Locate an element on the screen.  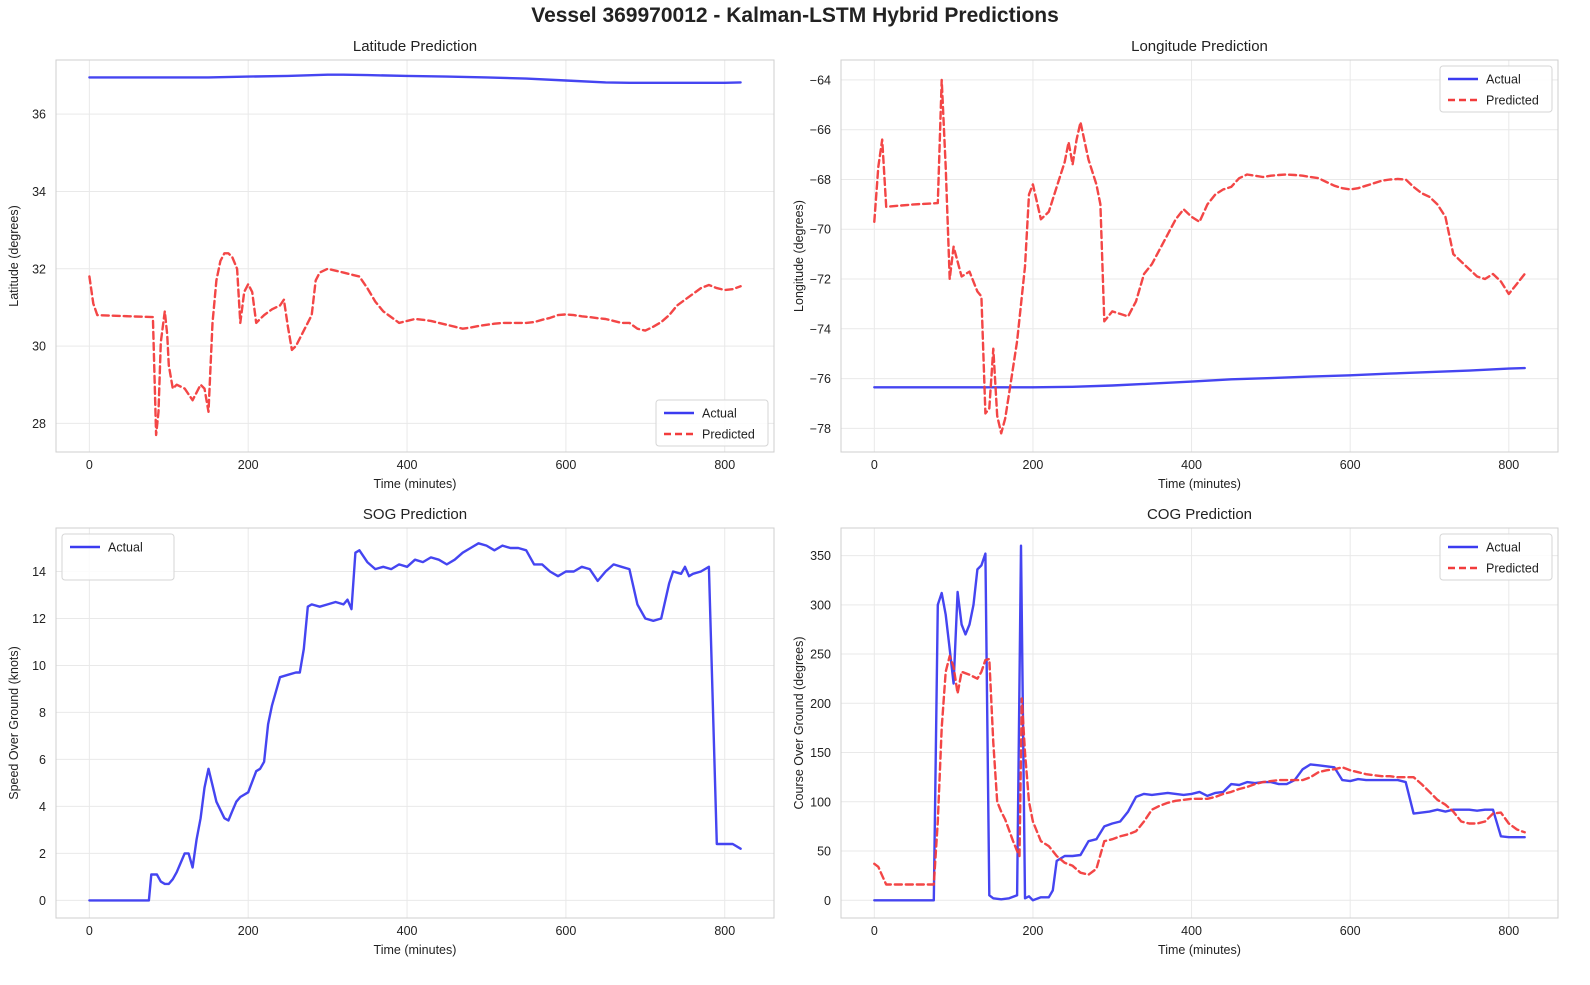
sog-y-tick-label: 12 is located at coordinates (39, 619).